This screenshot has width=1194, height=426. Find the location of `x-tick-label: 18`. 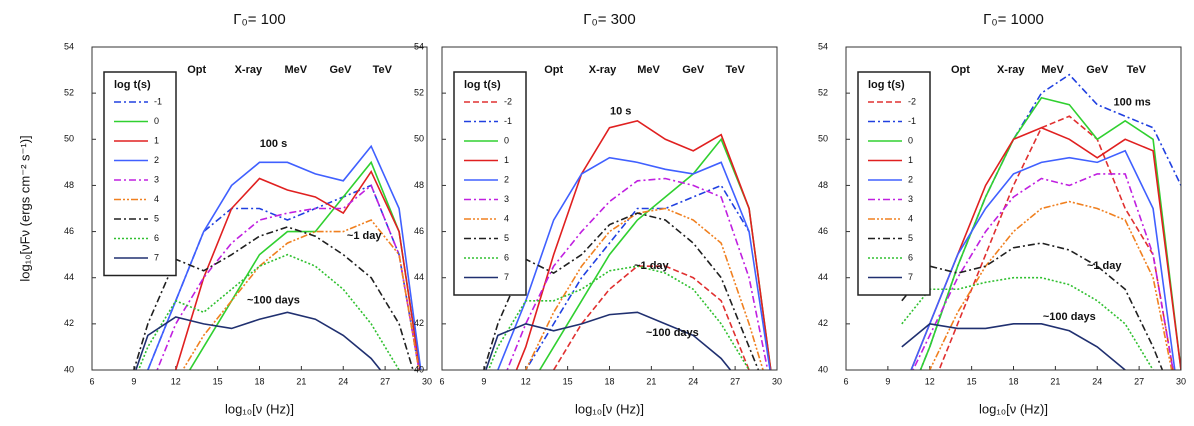

x-tick-label: 18 is located at coordinates (609, 381).